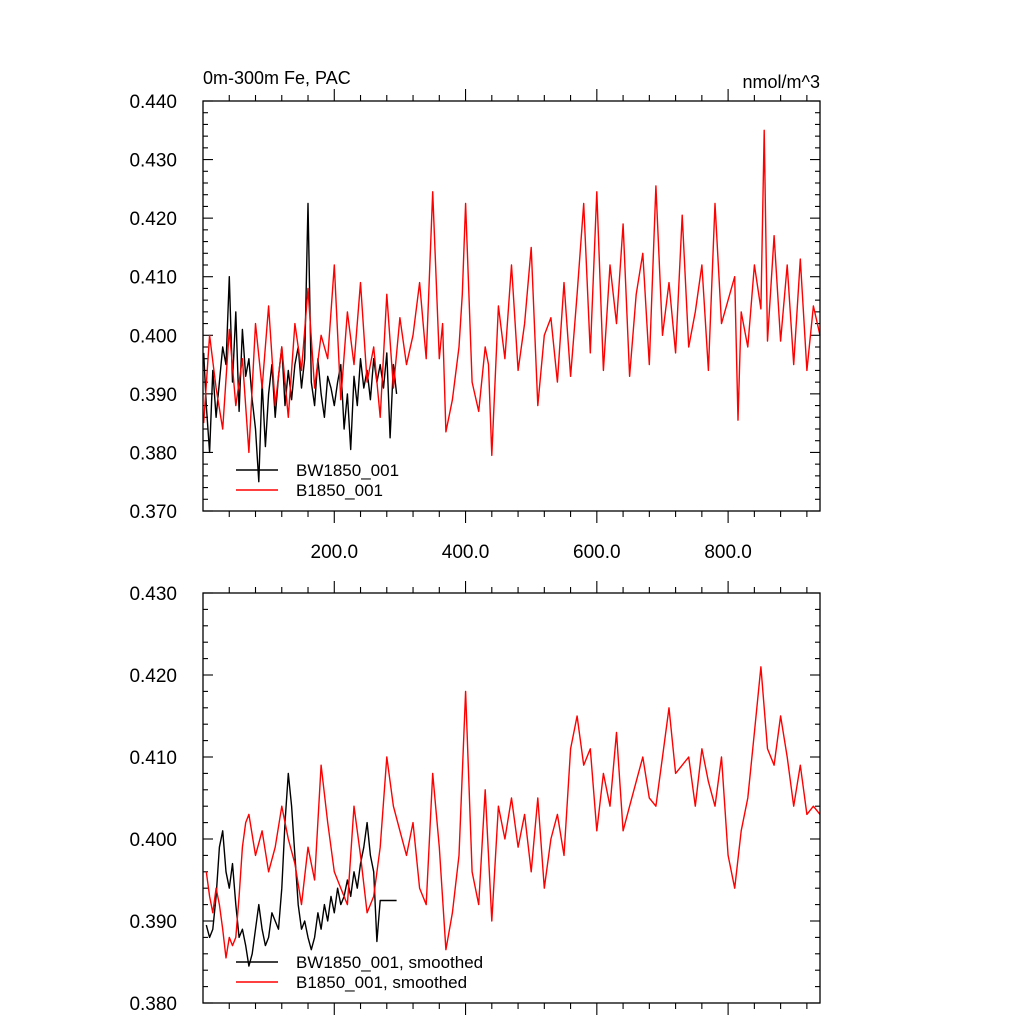 This screenshot has width=1024, height=1024. Describe the element at coordinates (466, 552) in the screenshot. I see `x-tick-label: 400.0` at that location.